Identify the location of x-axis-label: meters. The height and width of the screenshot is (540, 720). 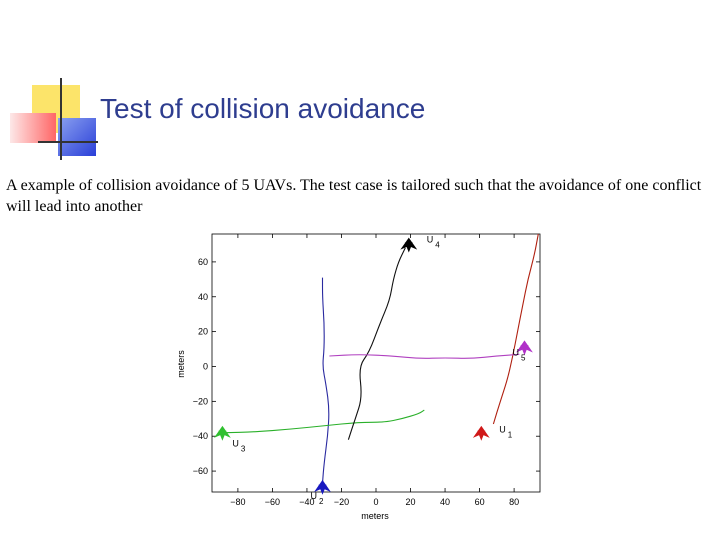
(375, 516).